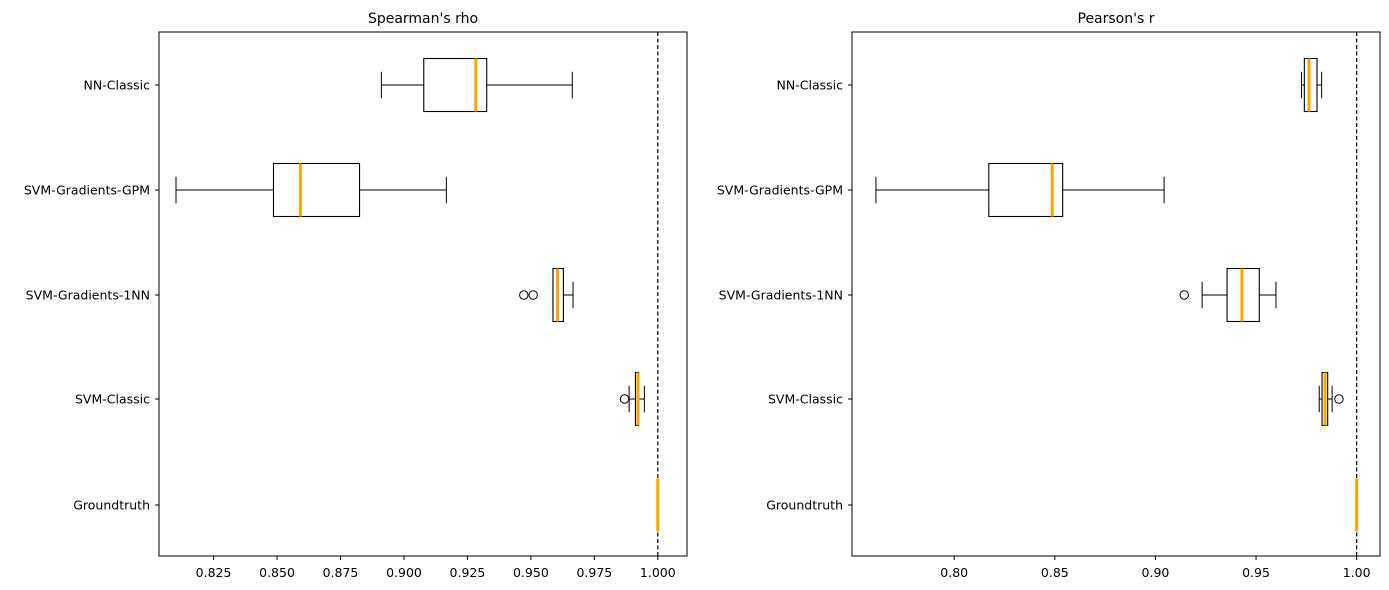  I want to click on x-tick-label: 0.925, so click(468, 572).